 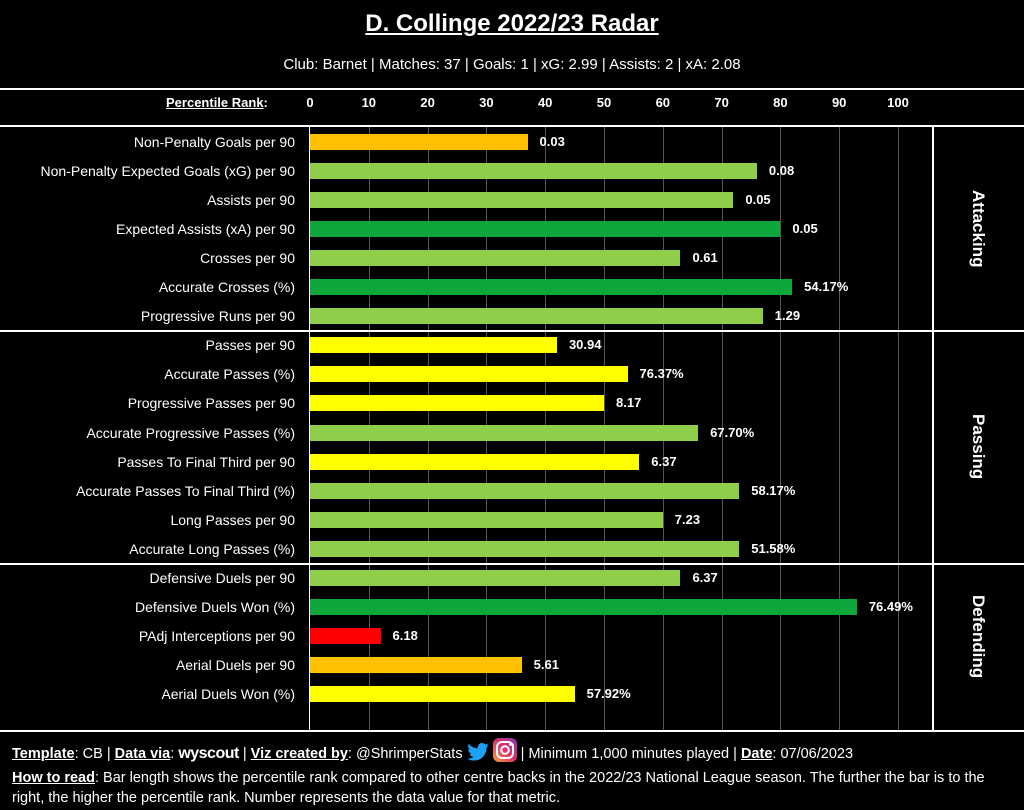 What do you see at coordinates (585, 345) in the screenshot?
I see `value-label: 30.94` at bounding box center [585, 345].